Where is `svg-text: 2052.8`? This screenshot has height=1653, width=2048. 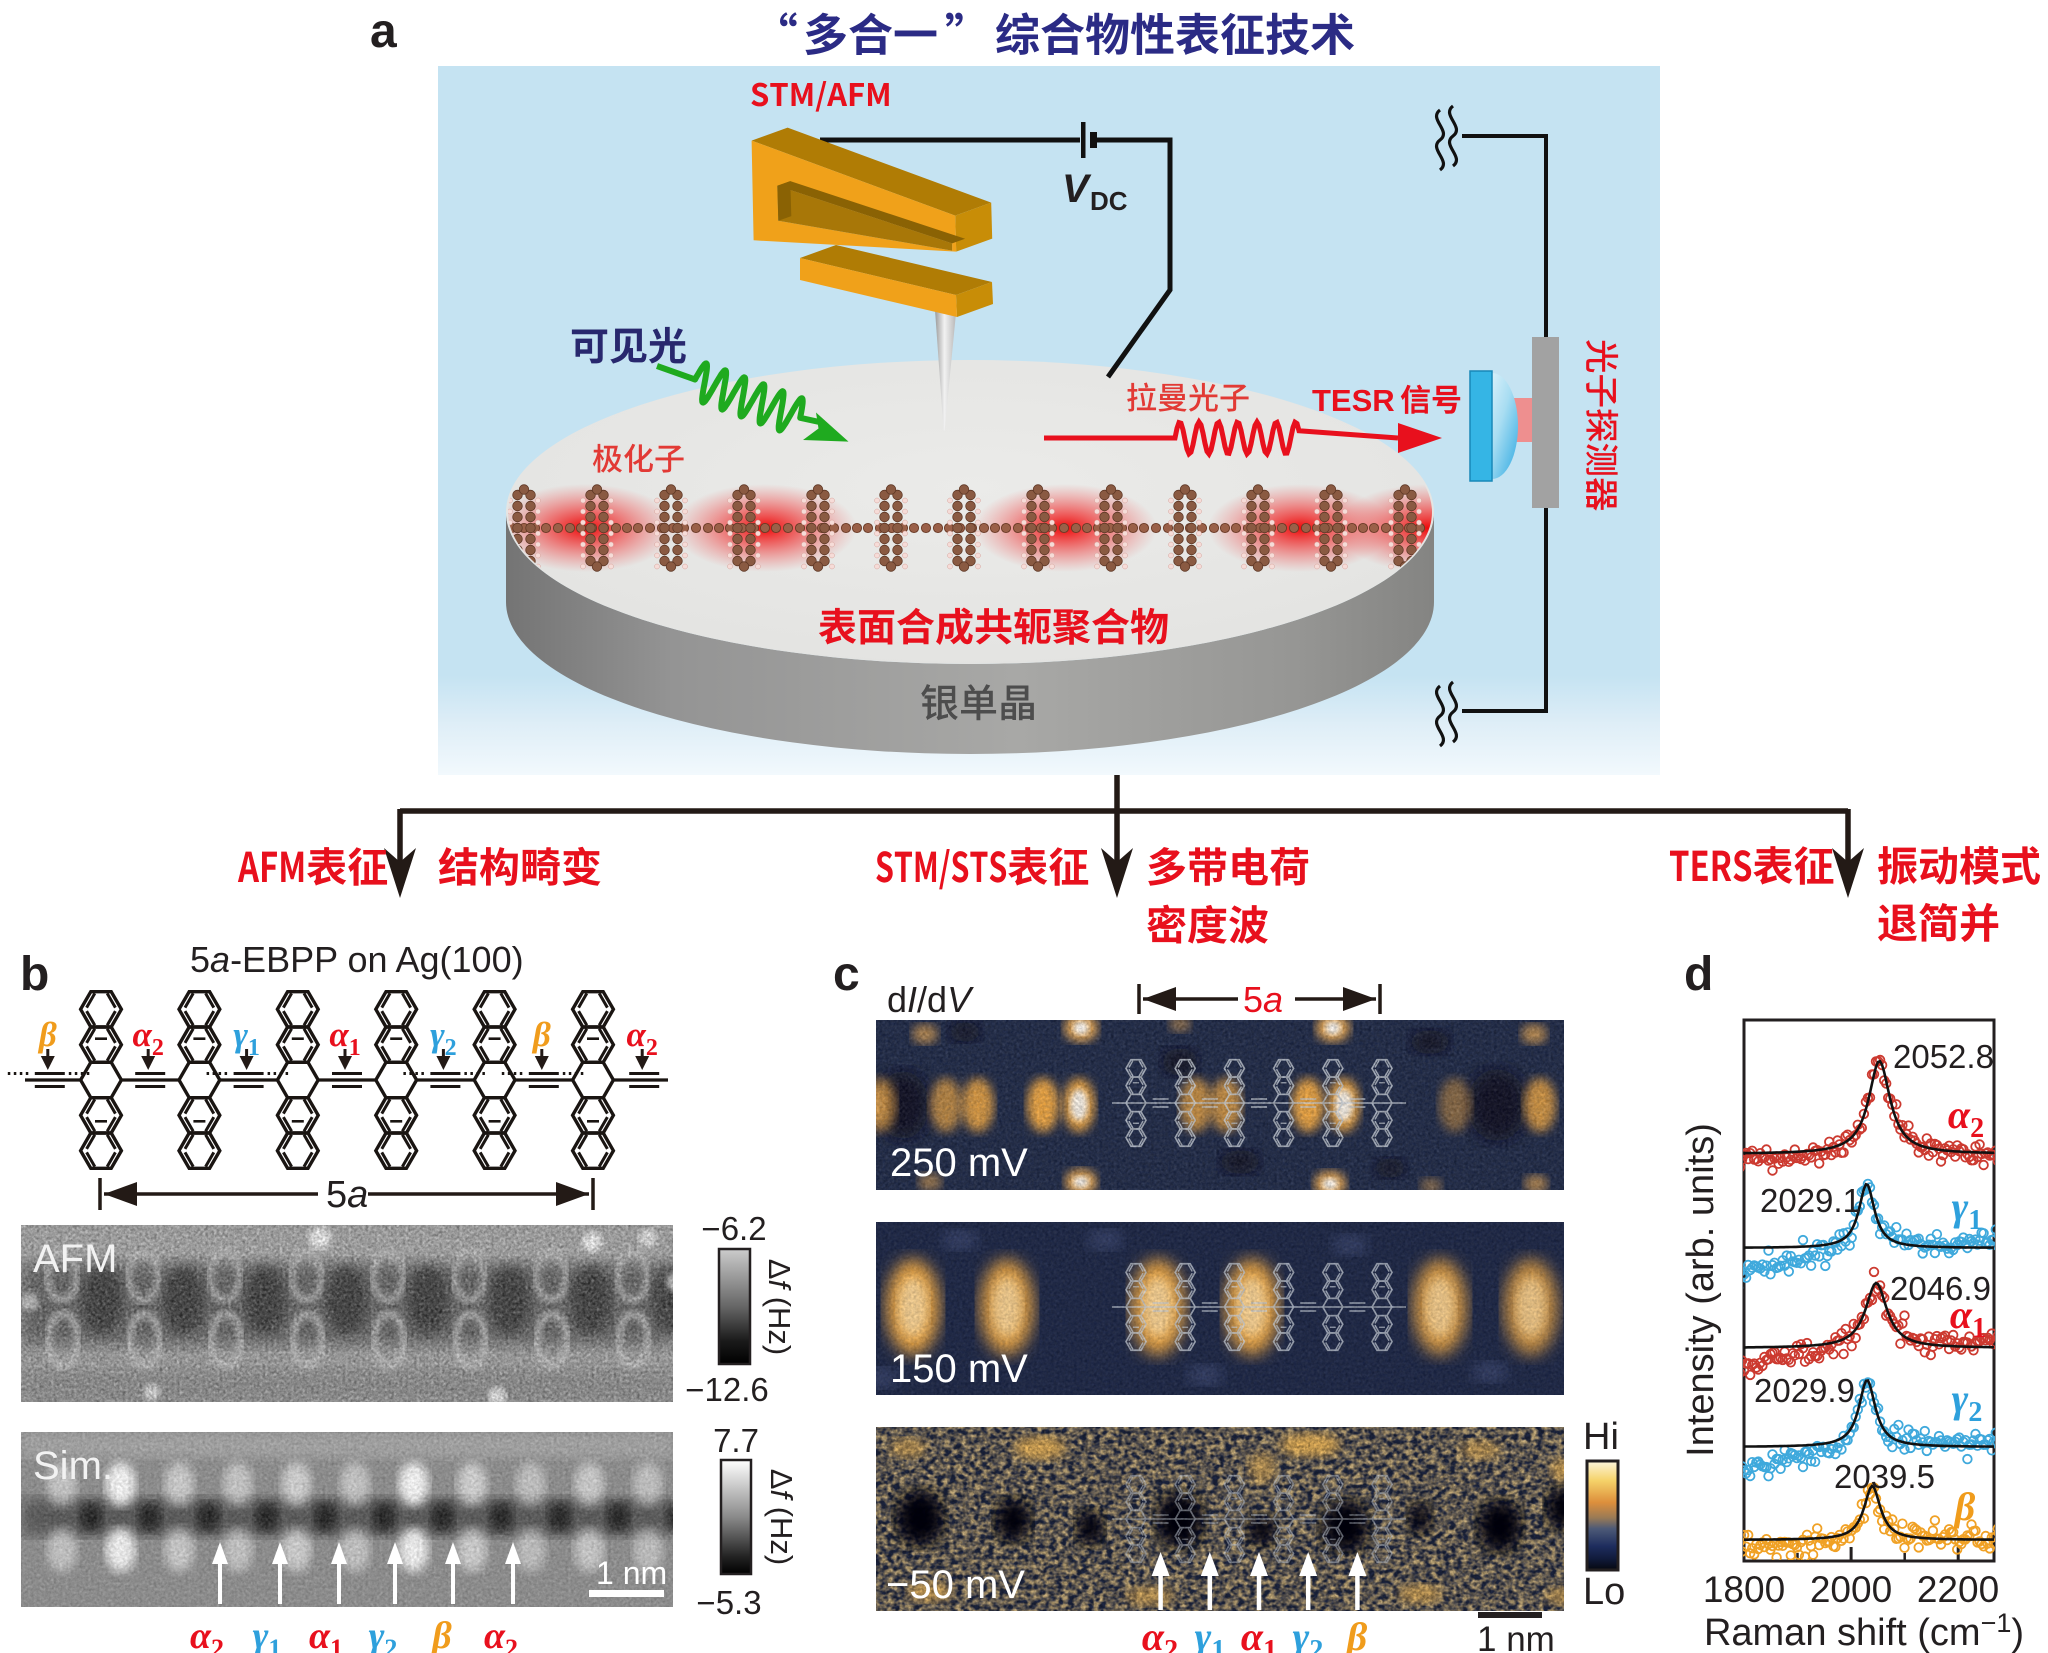 svg-text: 2052.8 is located at coordinates (1943, 1056).